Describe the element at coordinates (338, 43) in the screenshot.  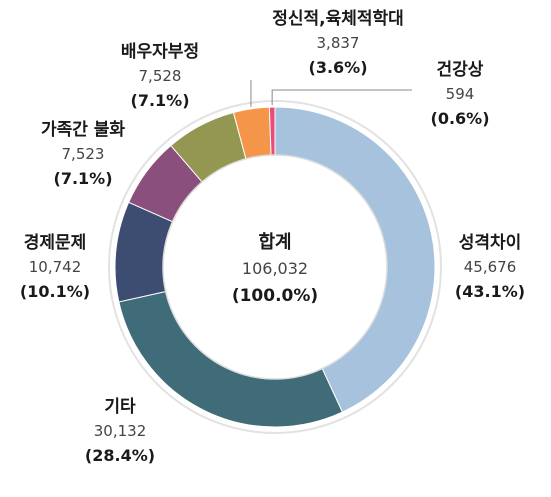
I see `label-jeongsin-value: 3,837` at that location.